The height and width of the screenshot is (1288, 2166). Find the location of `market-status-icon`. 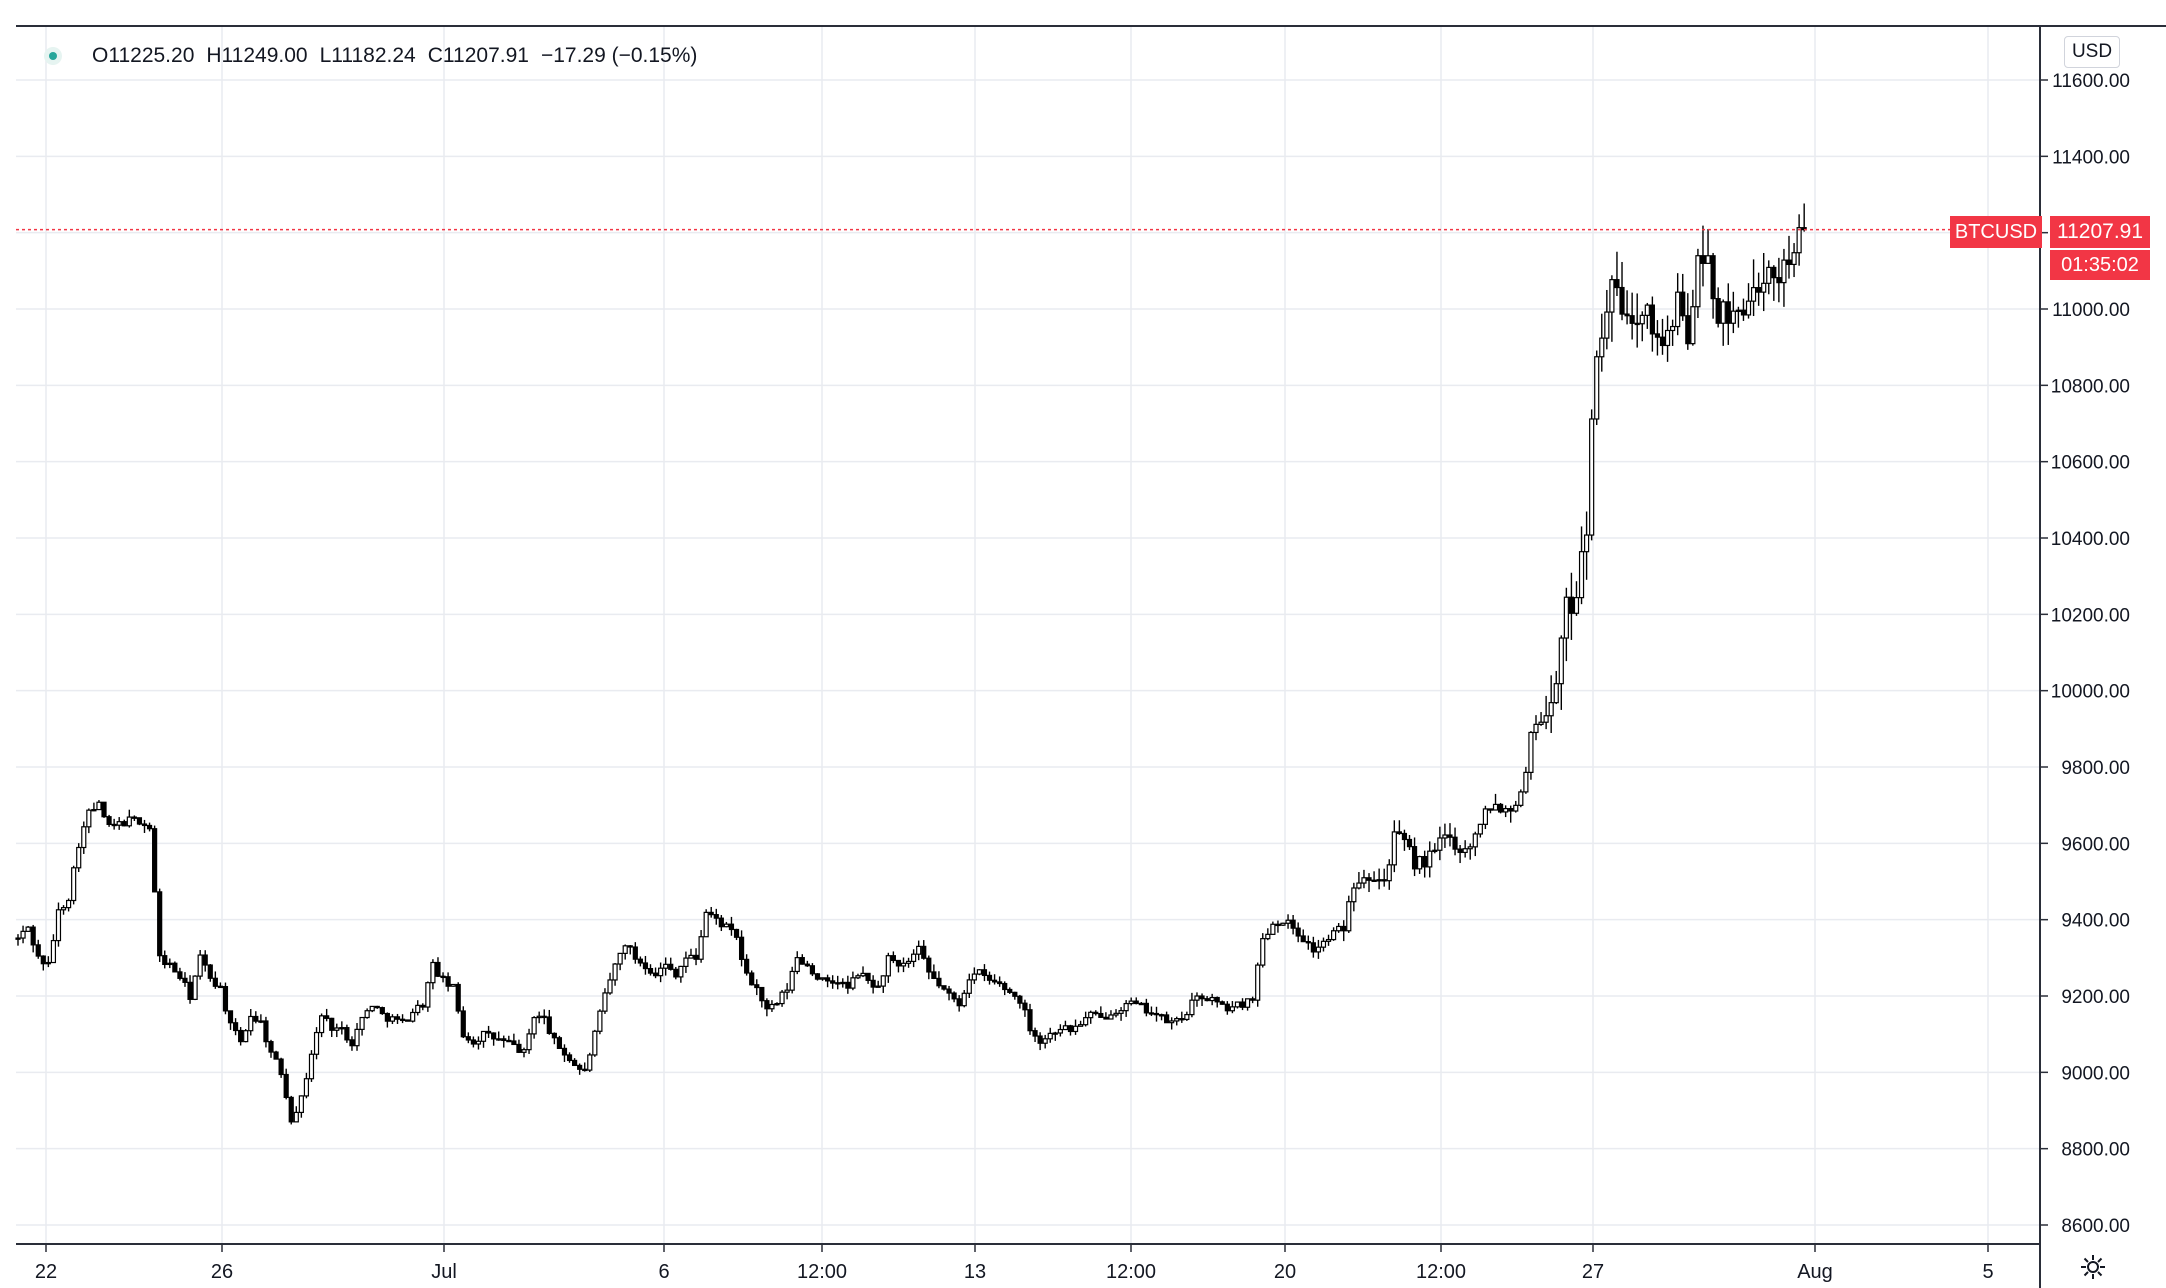

market-status-icon is located at coordinates (53, 56).